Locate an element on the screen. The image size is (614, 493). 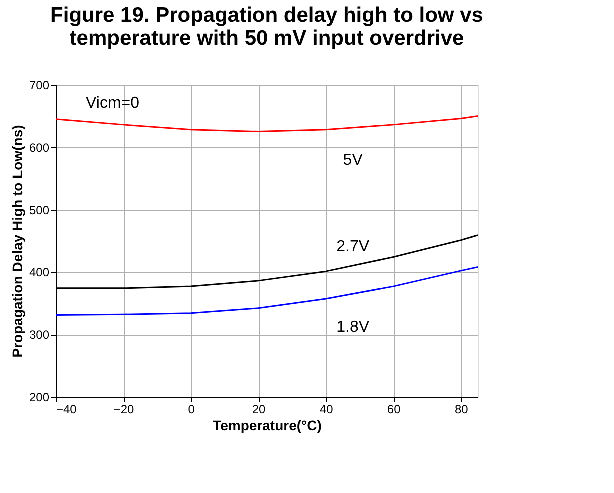
x-tick-label: 80 is located at coordinates (461, 409).